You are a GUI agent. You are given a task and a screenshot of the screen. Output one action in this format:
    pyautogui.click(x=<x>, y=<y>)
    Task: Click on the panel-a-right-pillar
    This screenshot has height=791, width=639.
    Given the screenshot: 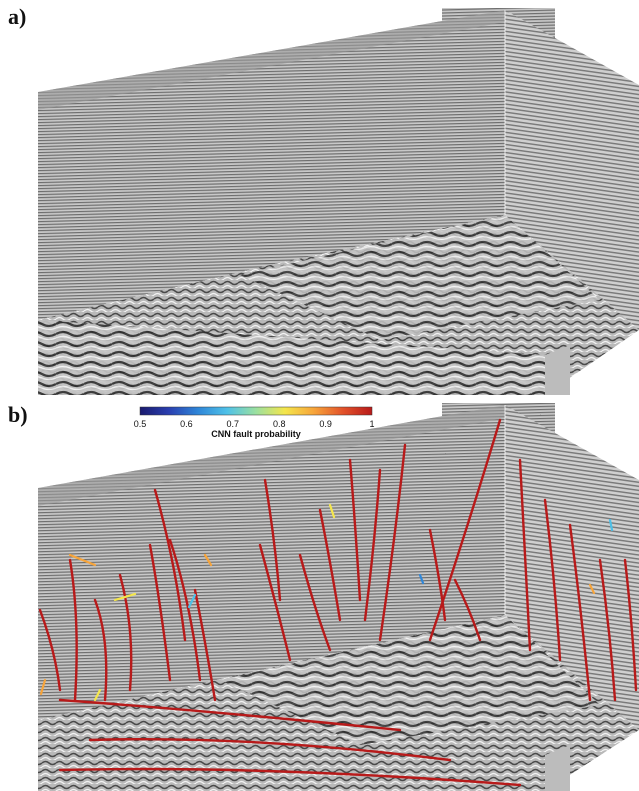 What is the action you would take?
    pyautogui.click(x=557, y=370)
    